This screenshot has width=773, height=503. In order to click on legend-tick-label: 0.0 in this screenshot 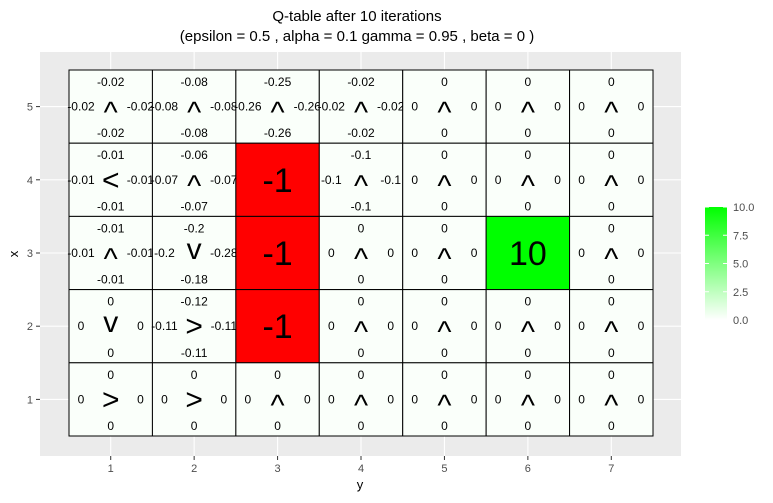, I will do `click(740, 321)`.